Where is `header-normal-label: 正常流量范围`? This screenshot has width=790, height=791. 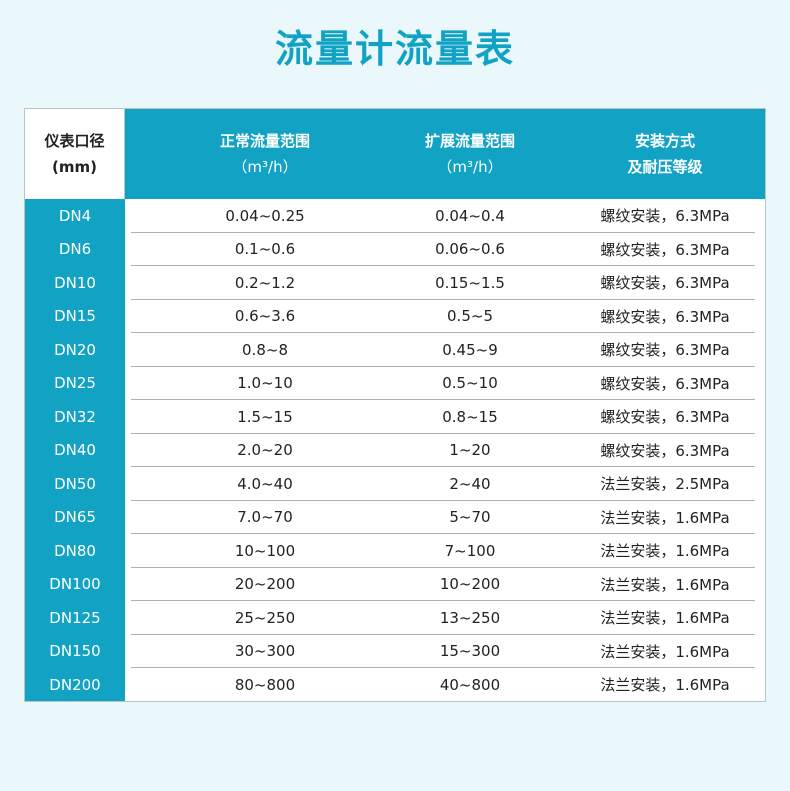 header-normal-label: 正常流量范围 is located at coordinates (264, 141).